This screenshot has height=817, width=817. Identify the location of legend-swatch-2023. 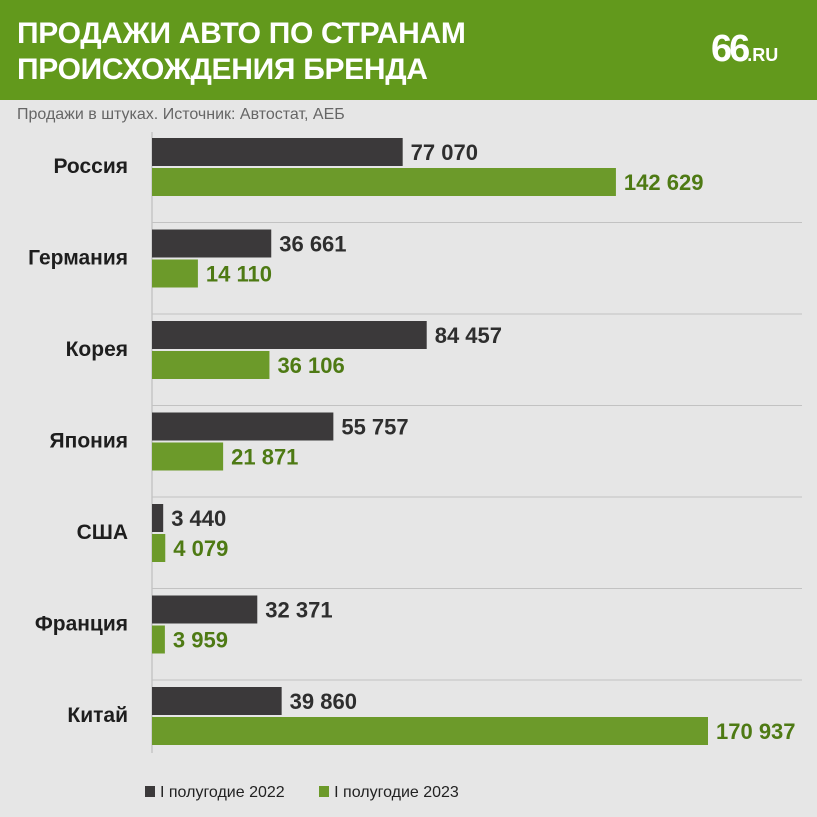
(324, 791).